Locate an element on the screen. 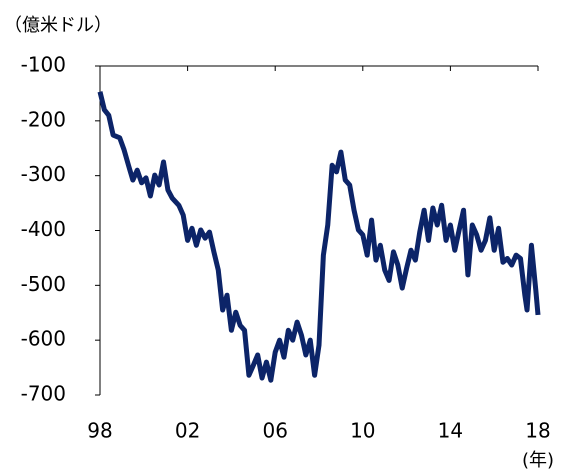 Image resolution: width=567 pixels, height=473 pixels. y-tick-label: -200 is located at coordinates (43, 119).